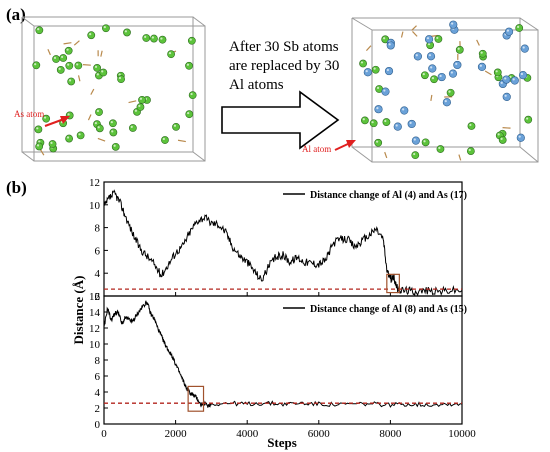 This screenshot has height=452, width=550. Describe the element at coordinates (98, 409) in the screenshot. I see `y-tick-label: 2` at that location.